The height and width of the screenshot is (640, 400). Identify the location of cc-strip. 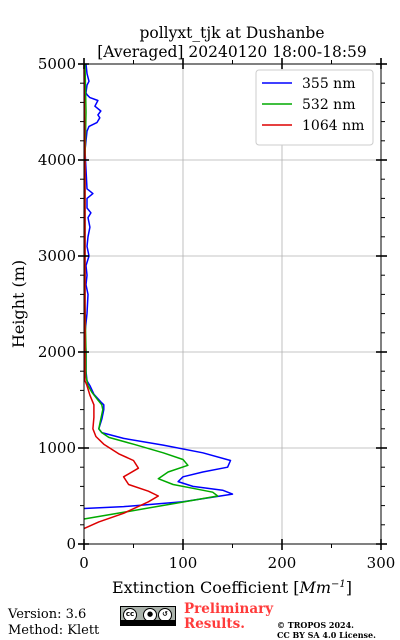
(148, 622).